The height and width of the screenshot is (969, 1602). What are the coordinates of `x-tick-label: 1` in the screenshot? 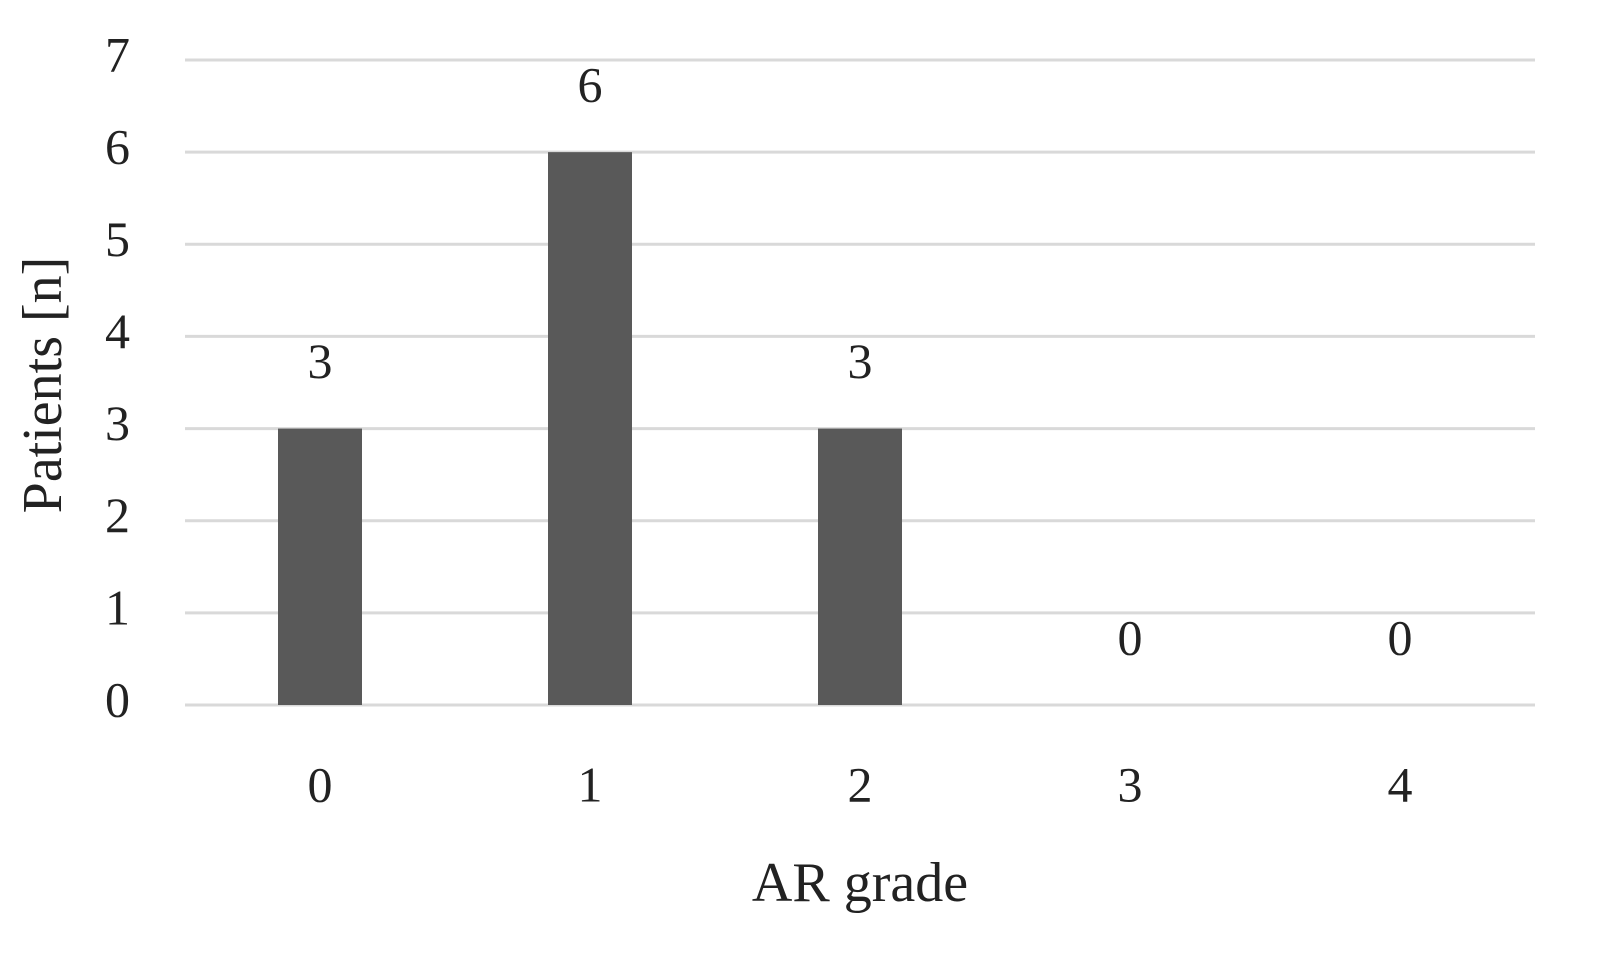 It's located at (590, 784).